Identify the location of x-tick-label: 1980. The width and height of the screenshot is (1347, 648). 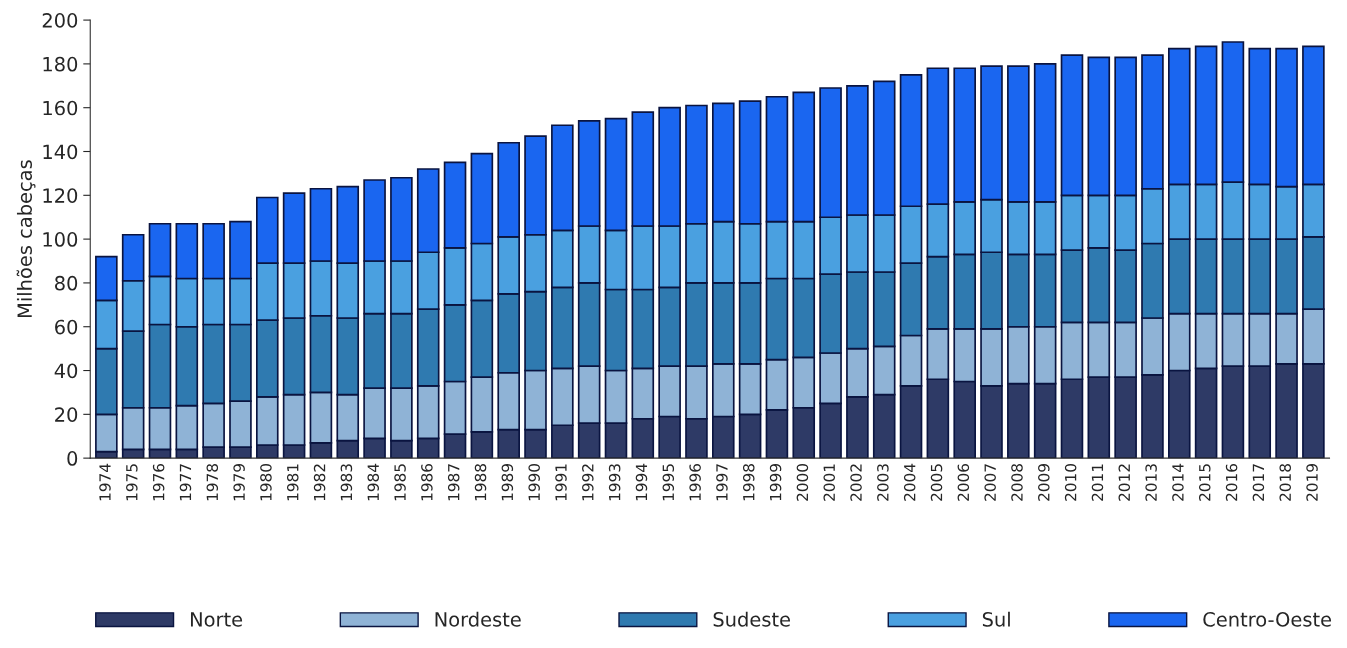
(266, 482).